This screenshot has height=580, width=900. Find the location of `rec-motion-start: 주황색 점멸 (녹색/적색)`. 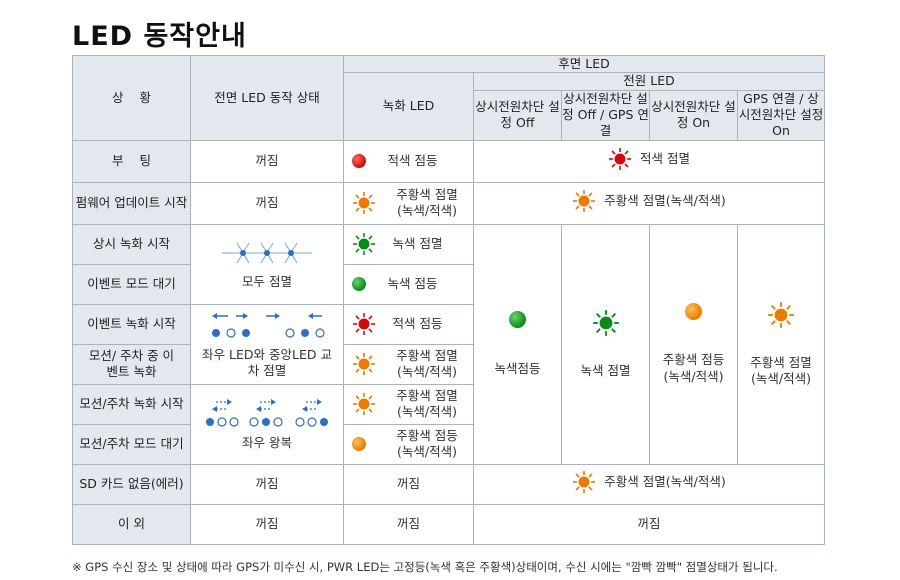

rec-motion-start: 주황색 점멸 (녹색/적색) is located at coordinates (427, 403).